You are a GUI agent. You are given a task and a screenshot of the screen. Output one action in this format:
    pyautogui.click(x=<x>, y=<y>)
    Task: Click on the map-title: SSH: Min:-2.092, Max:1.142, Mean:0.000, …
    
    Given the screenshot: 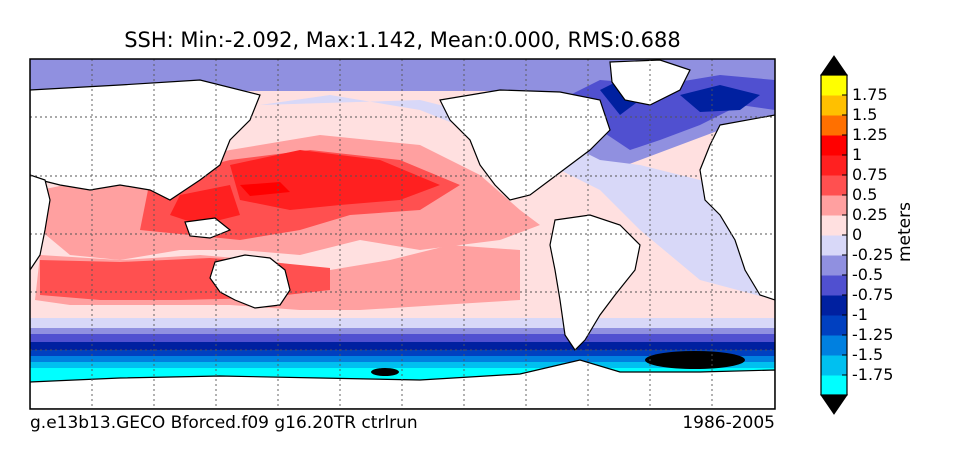 What is the action you would take?
    pyautogui.click(x=402, y=40)
    